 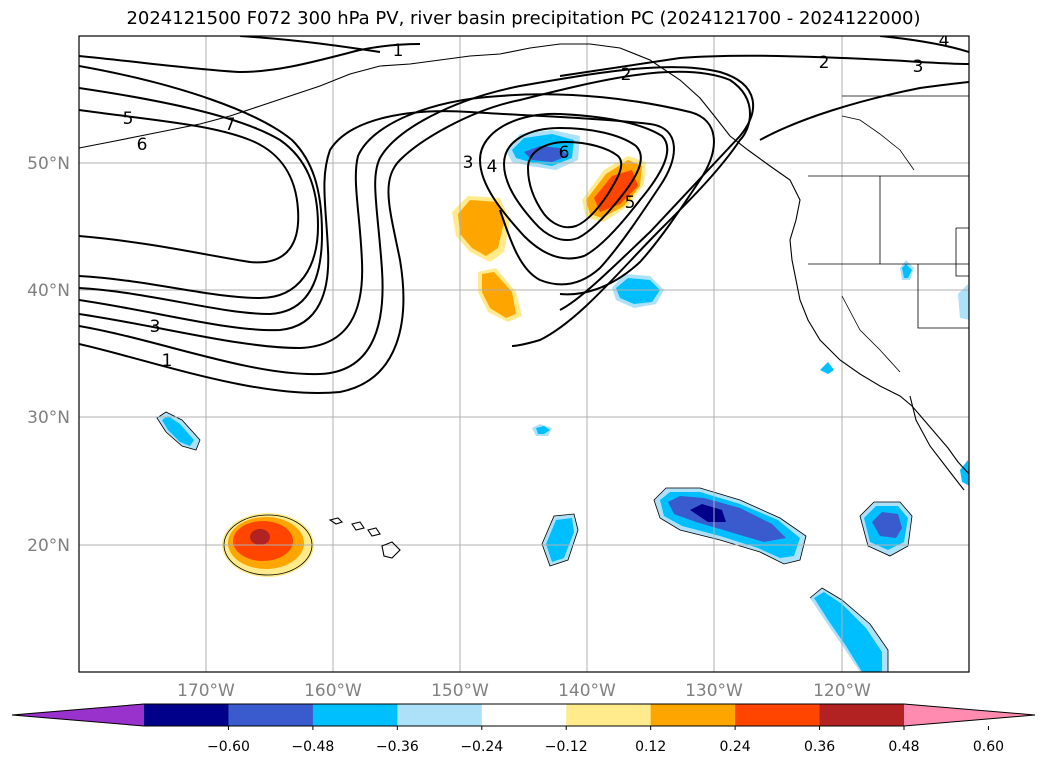 What do you see at coordinates (918, 67) in the screenshot?
I see `contour-label-3c: 3` at bounding box center [918, 67].